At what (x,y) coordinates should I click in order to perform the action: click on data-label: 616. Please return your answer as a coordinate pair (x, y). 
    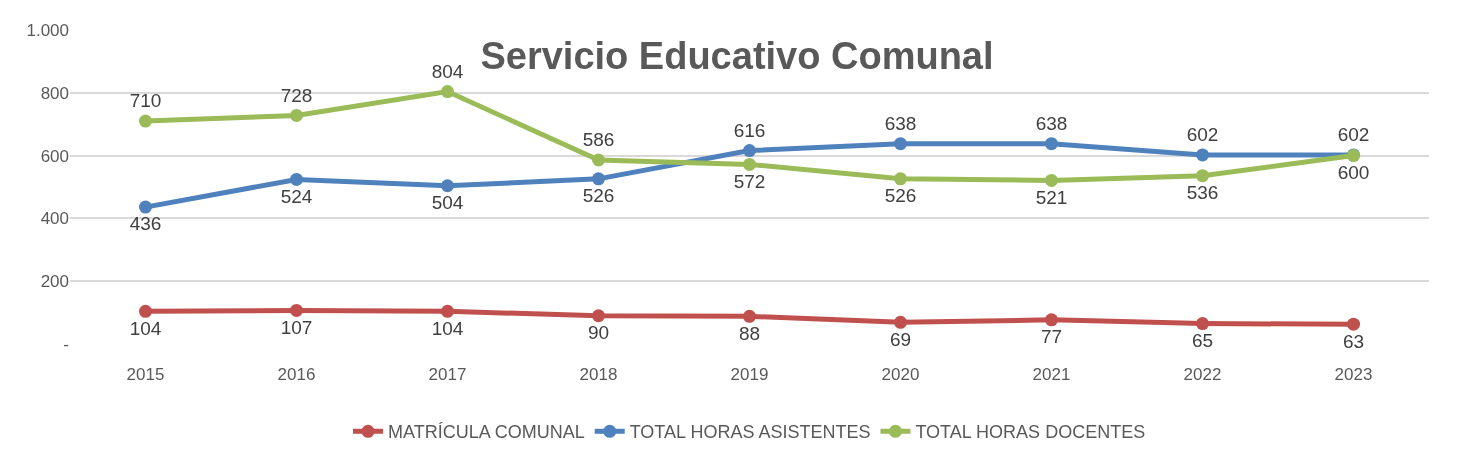
    Looking at the image, I should click on (749, 130).